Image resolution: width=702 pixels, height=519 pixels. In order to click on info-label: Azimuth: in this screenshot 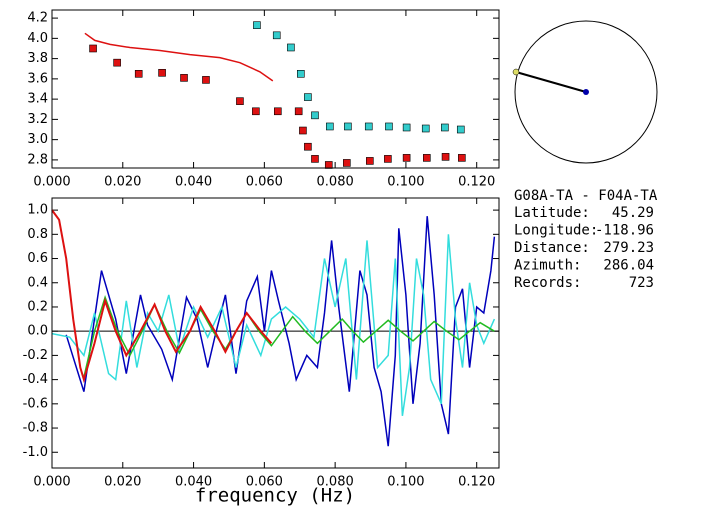, I will do `click(547, 266)`.